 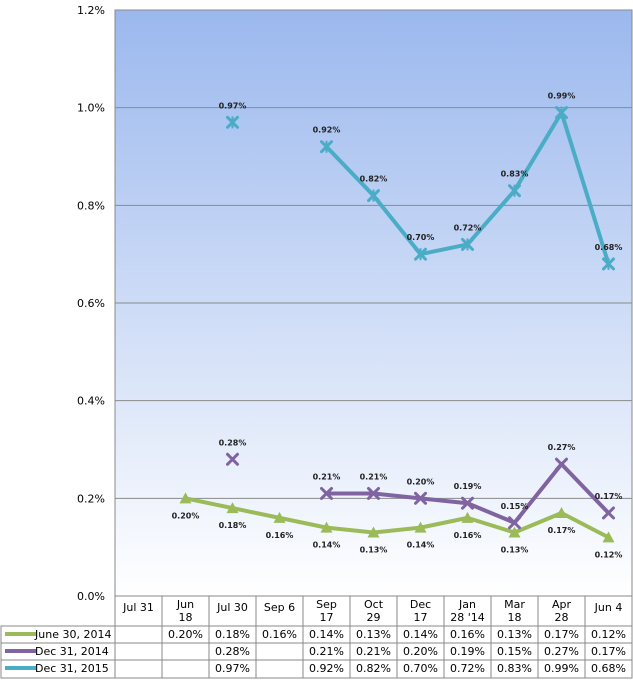 What do you see at coordinates (420, 668) in the screenshot?
I see `table-cell: 0.70%` at bounding box center [420, 668].